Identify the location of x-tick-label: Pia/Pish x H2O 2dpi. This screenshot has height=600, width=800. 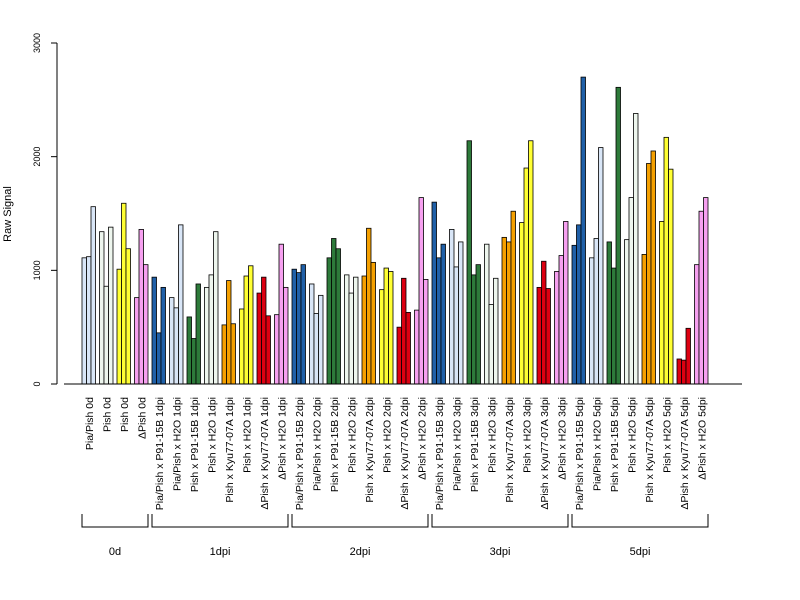
(317, 444).